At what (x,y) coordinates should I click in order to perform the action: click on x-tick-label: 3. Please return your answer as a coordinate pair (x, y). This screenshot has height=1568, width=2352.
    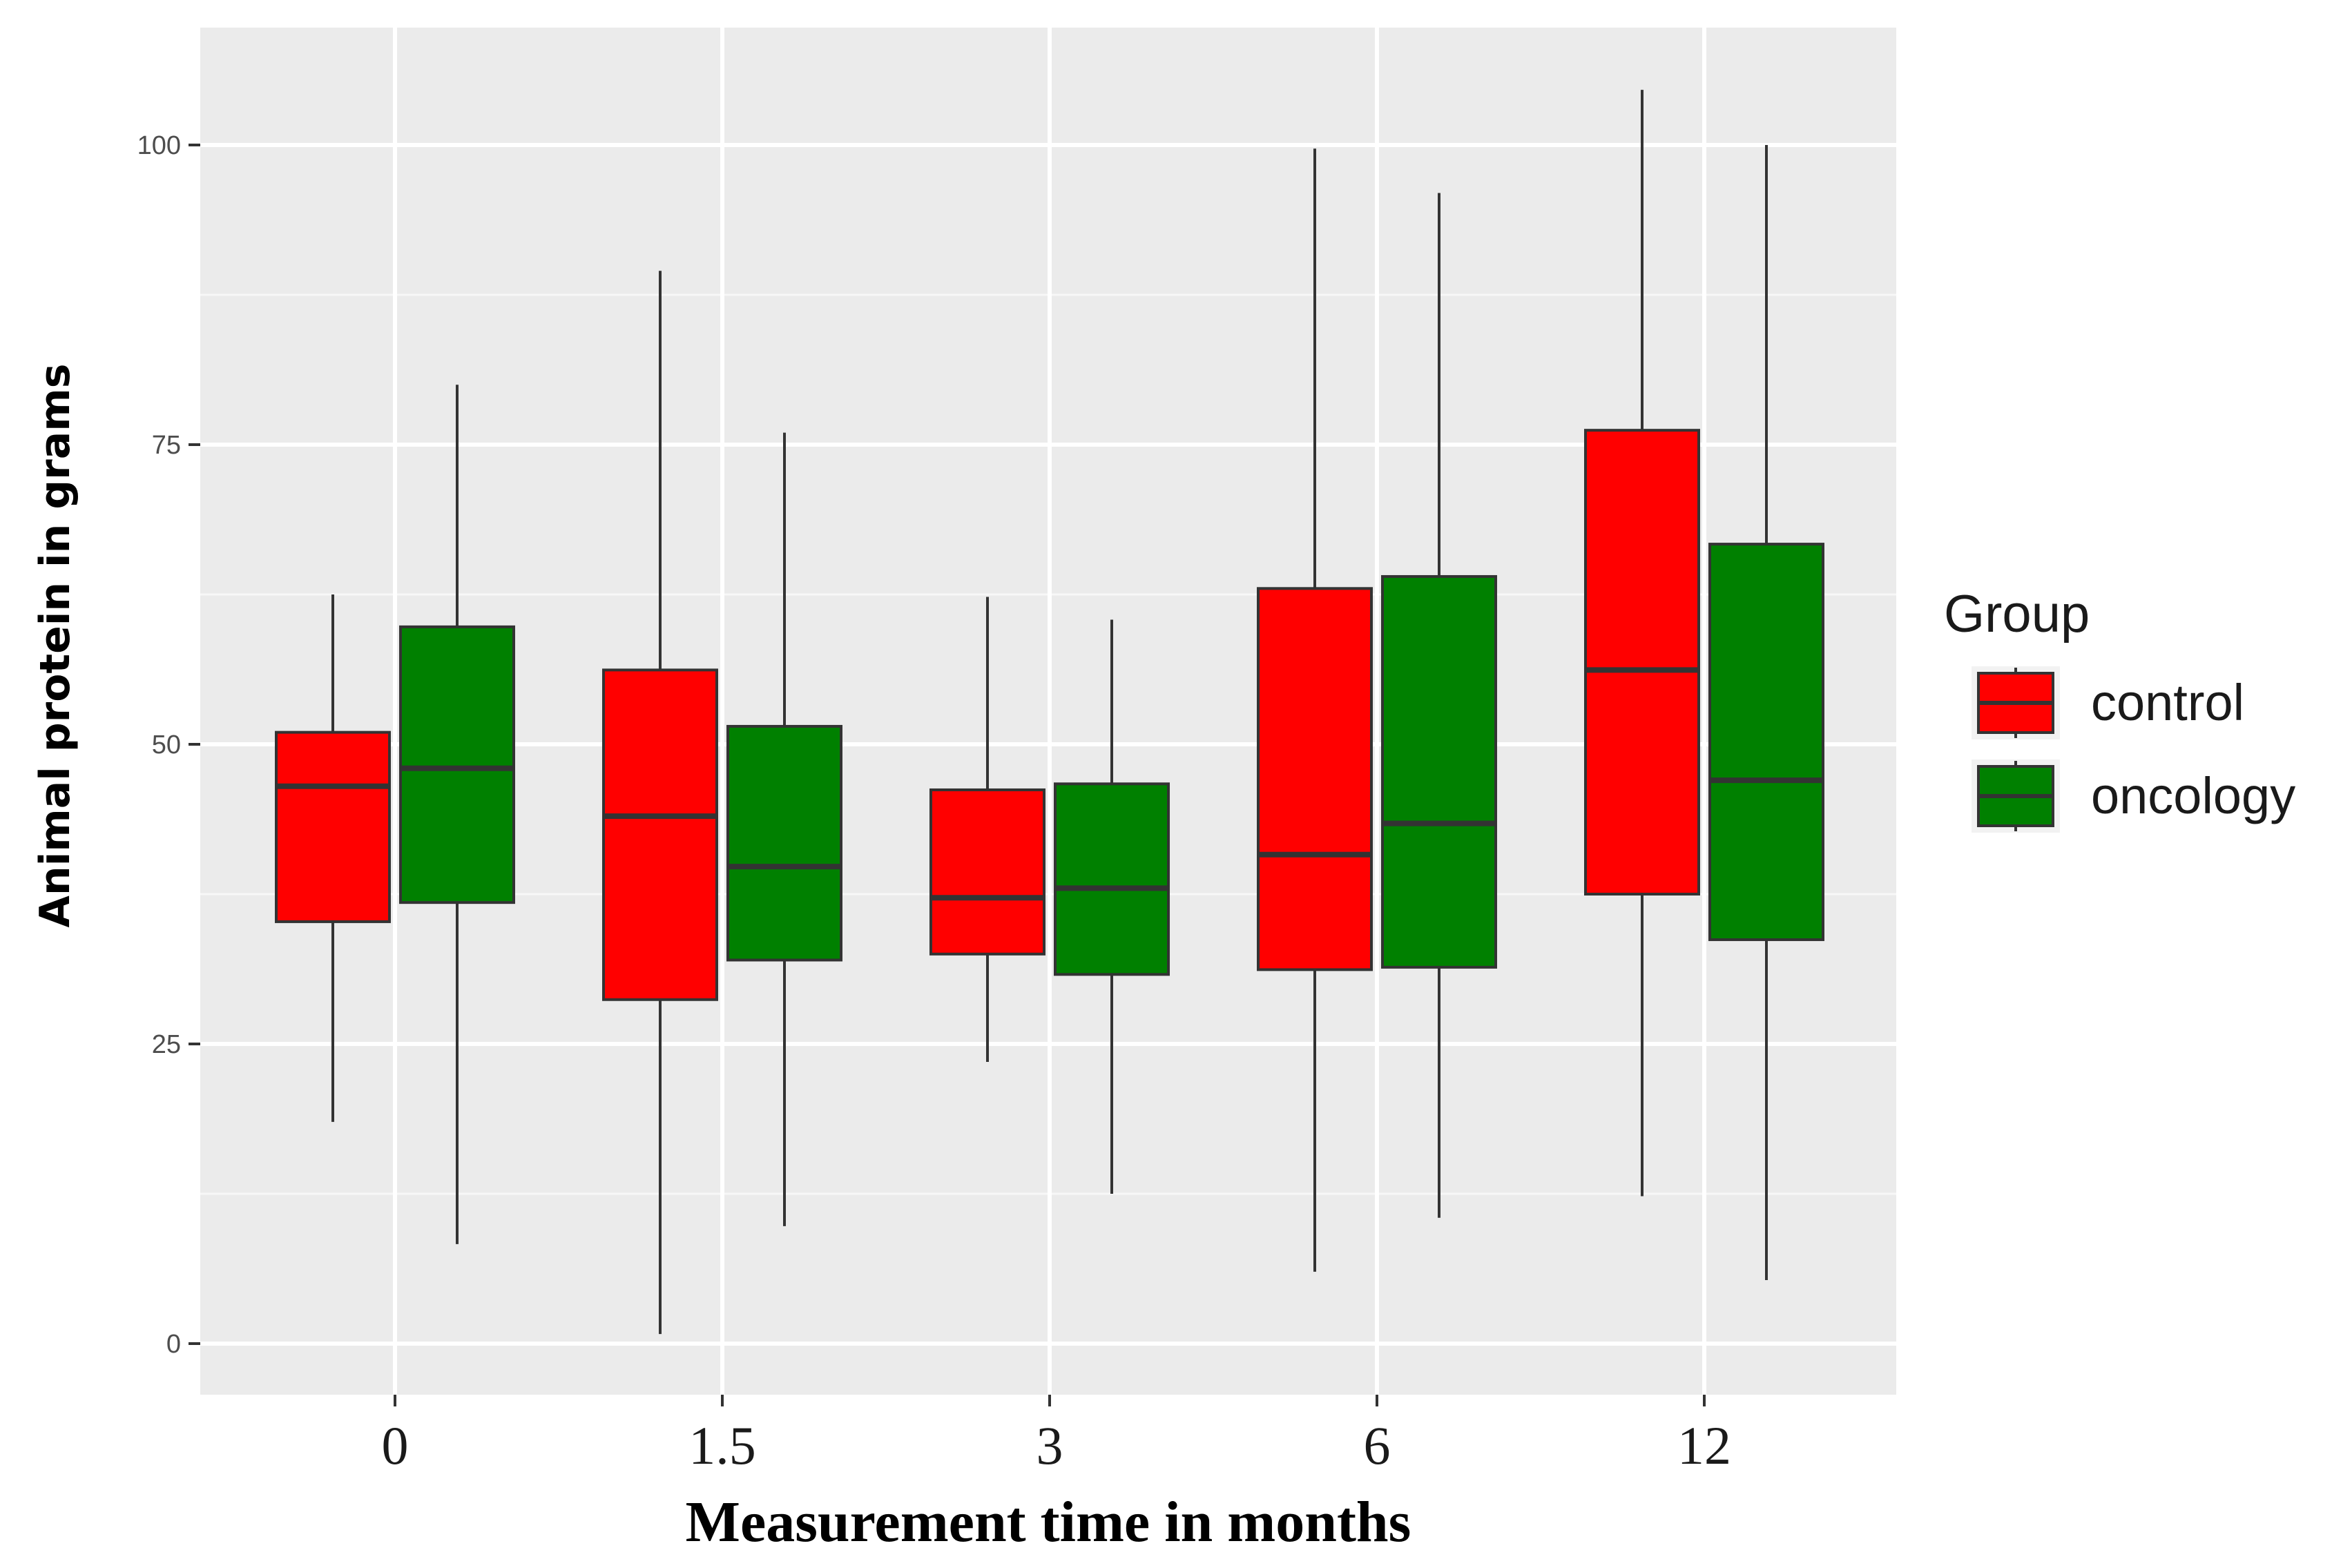
    Looking at the image, I should click on (1050, 1445).